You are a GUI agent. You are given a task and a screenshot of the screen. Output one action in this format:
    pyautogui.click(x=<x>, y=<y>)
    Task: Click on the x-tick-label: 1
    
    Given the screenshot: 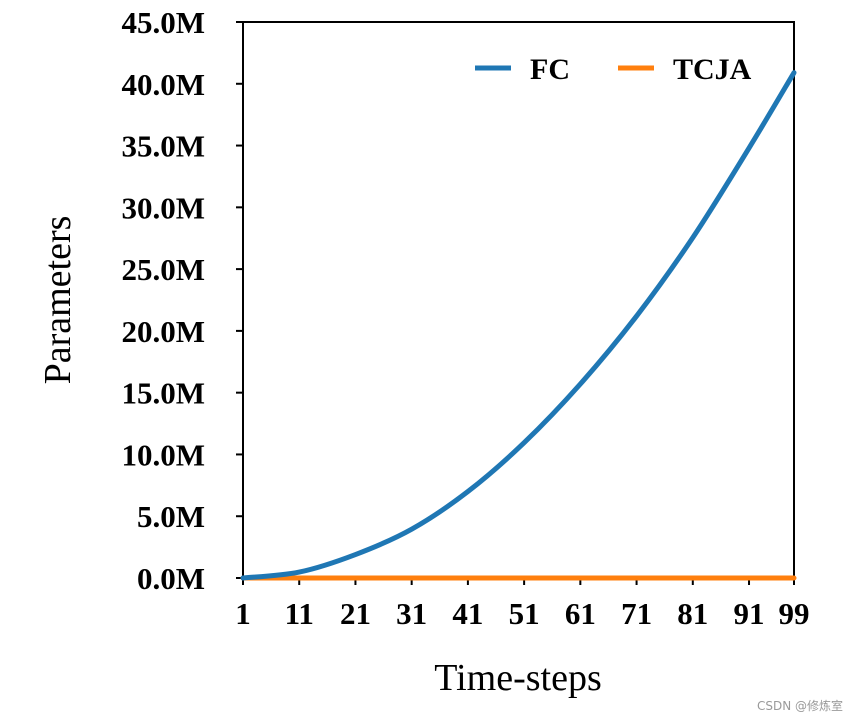 What is the action you would take?
    pyautogui.click(x=243, y=613)
    